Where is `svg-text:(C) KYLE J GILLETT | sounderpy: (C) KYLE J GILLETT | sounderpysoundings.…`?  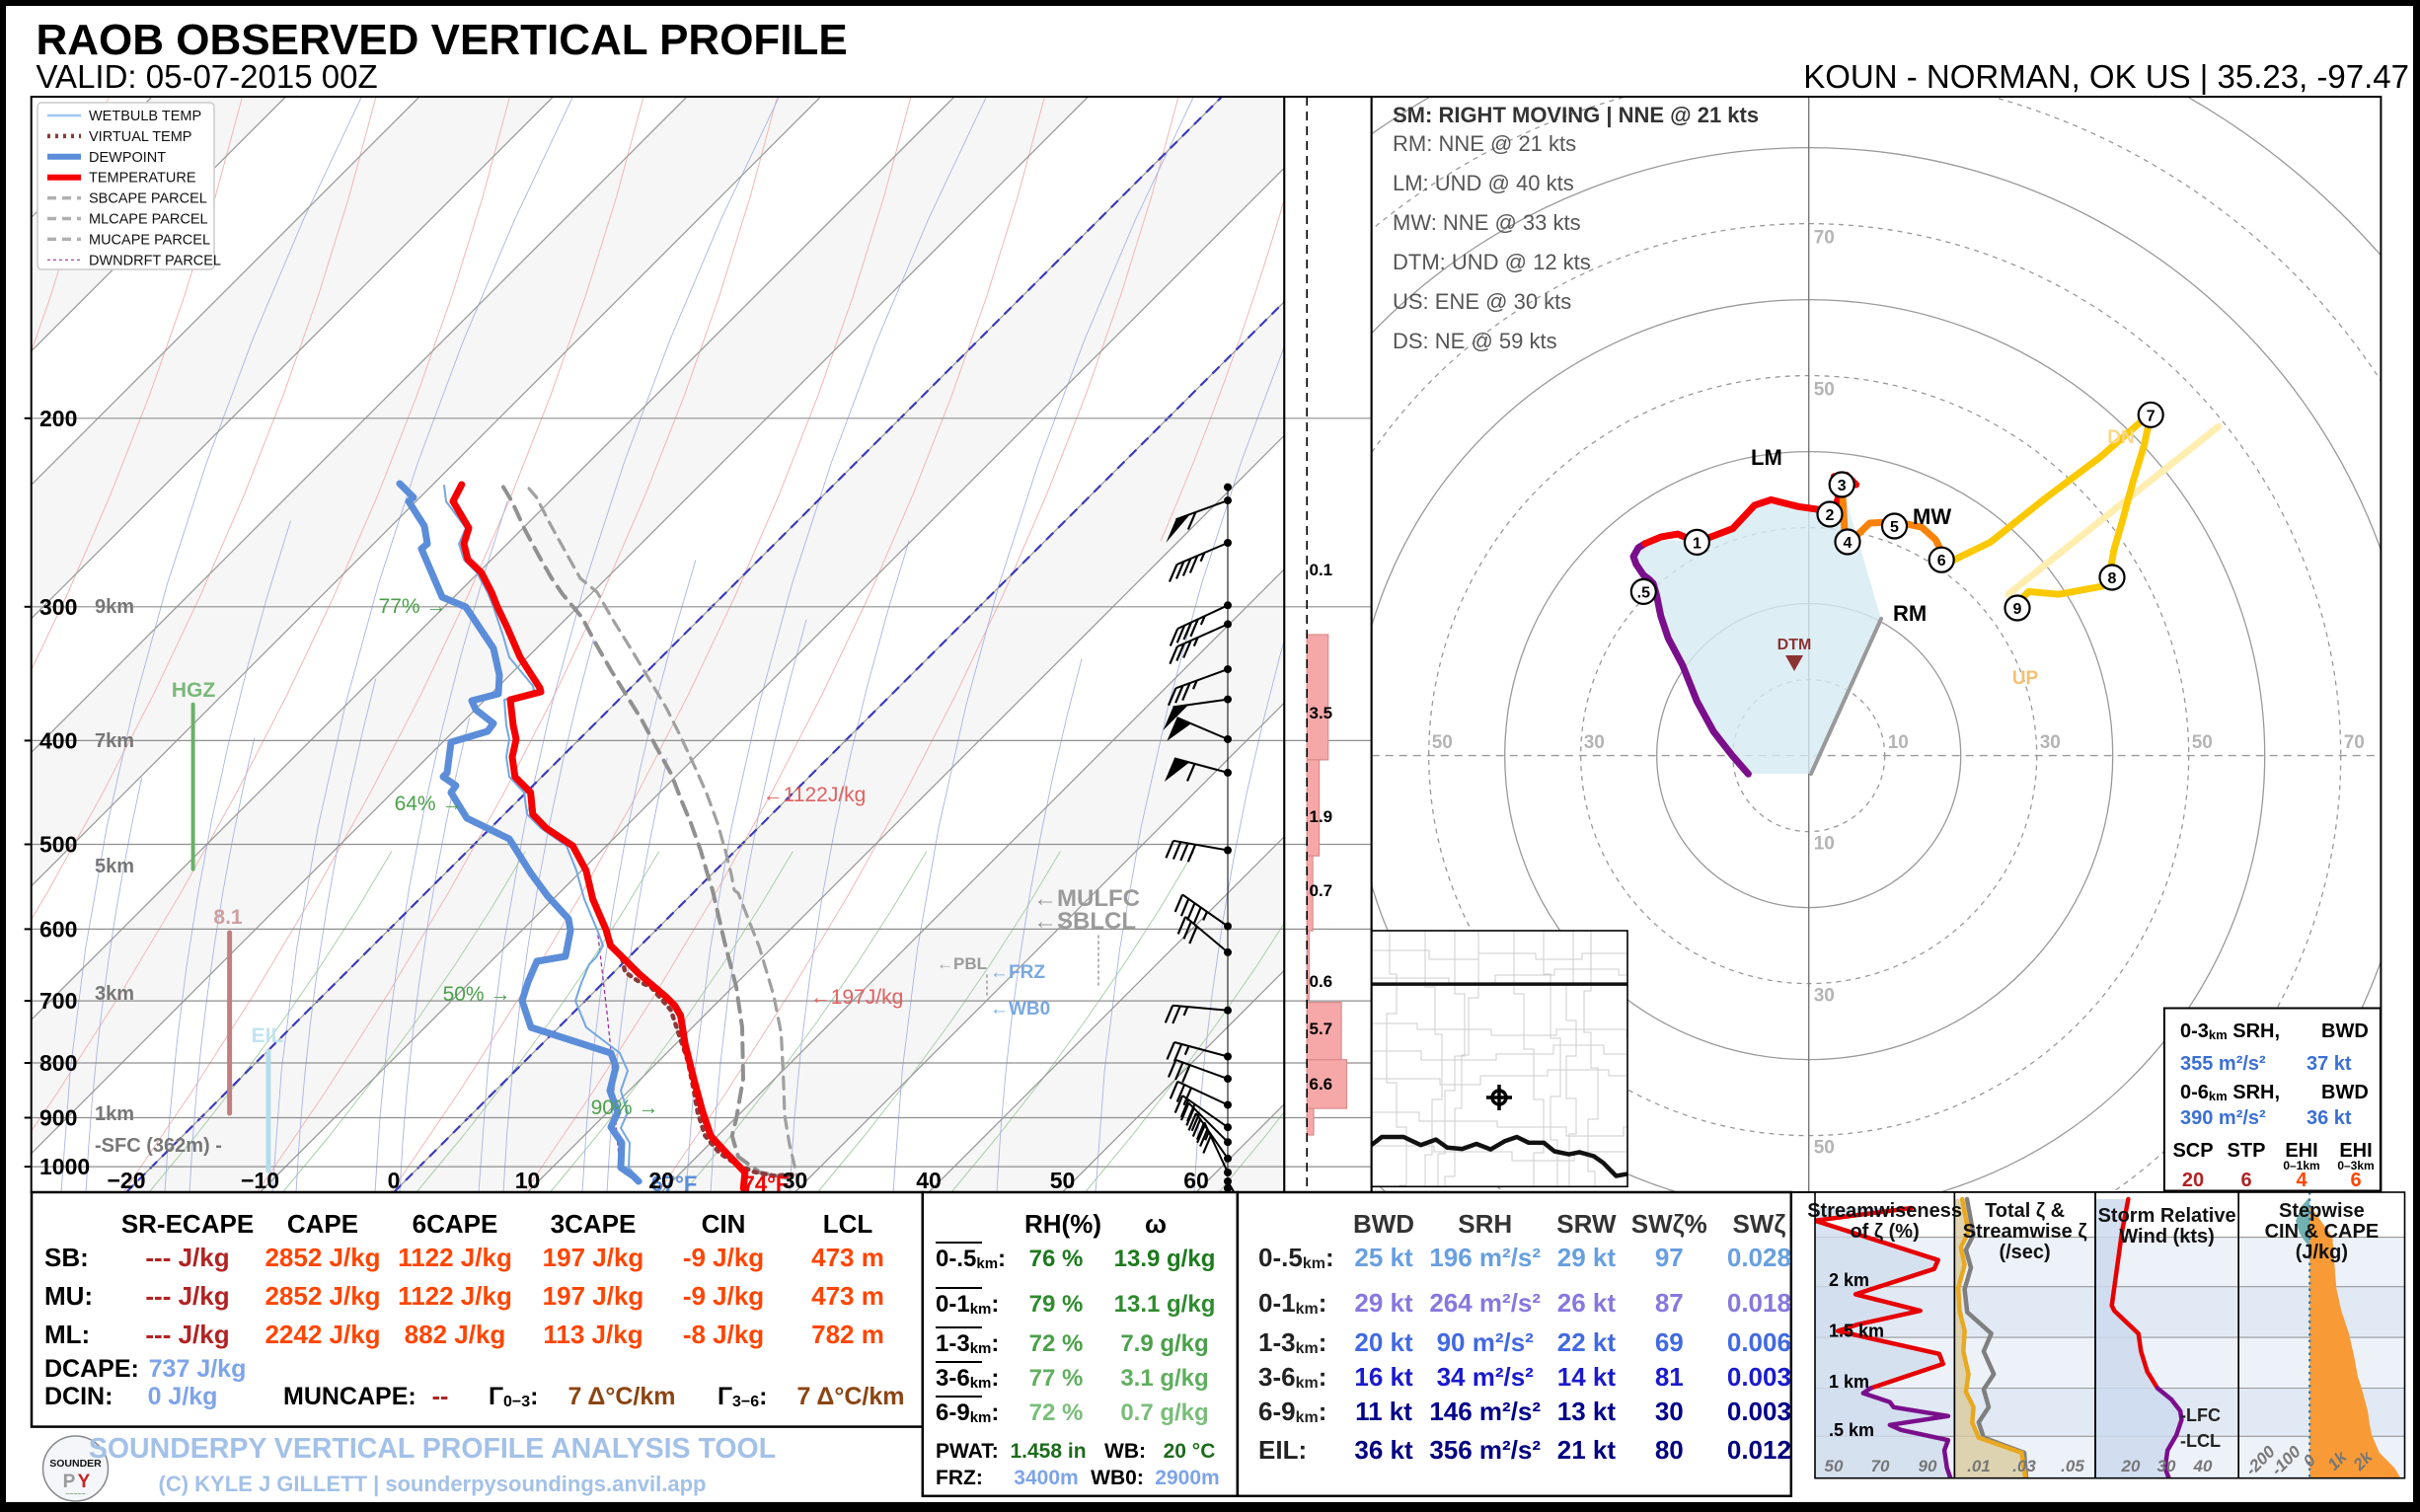 svg-text:(C) KYLE J GILLETT | sounderpy: (C) KYLE J GILLETT | sounderpysoundings.… is located at coordinates (433, 1484).